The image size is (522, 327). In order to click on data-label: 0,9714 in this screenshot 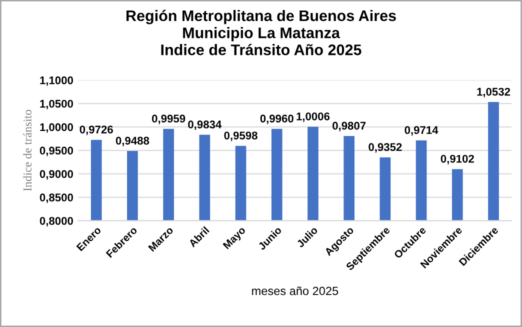, I will do `click(421, 131)`.